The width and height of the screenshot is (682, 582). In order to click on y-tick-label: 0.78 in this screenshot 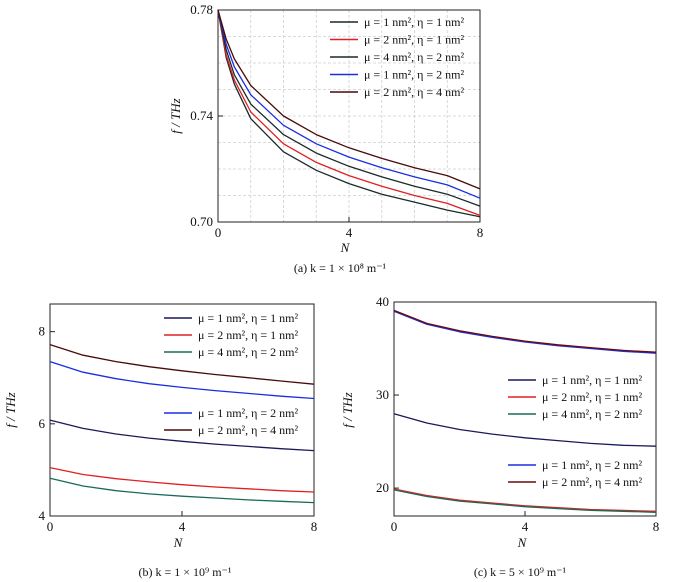, I will do `click(201, 9)`.